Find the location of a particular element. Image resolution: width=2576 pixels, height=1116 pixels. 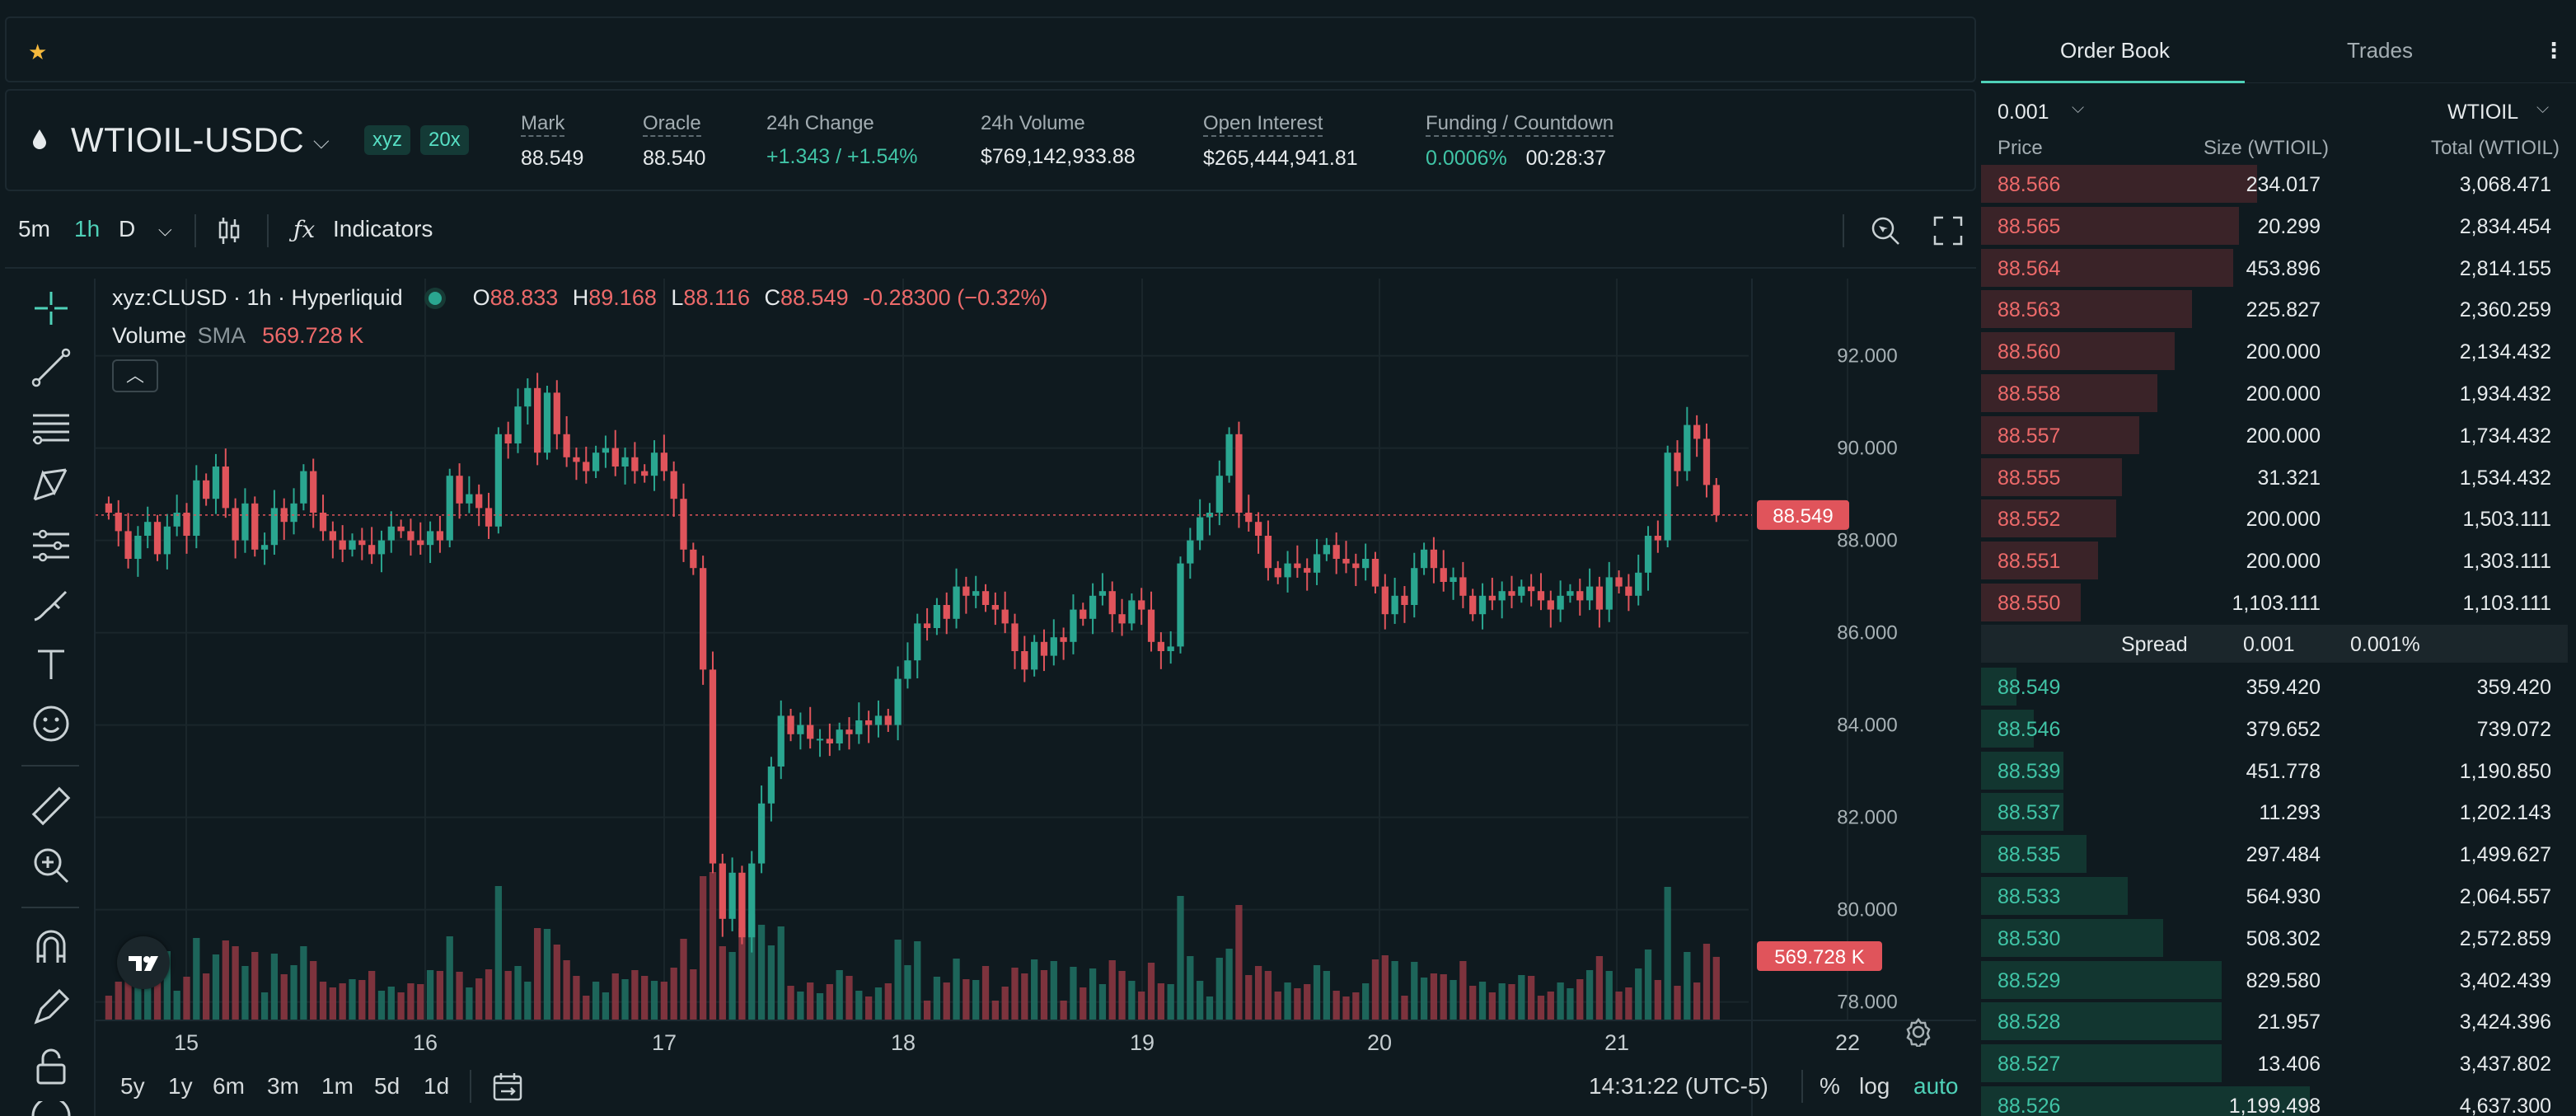

bid-row: 88.535 297.484 1,499.627 is located at coordinates (2274, 854).